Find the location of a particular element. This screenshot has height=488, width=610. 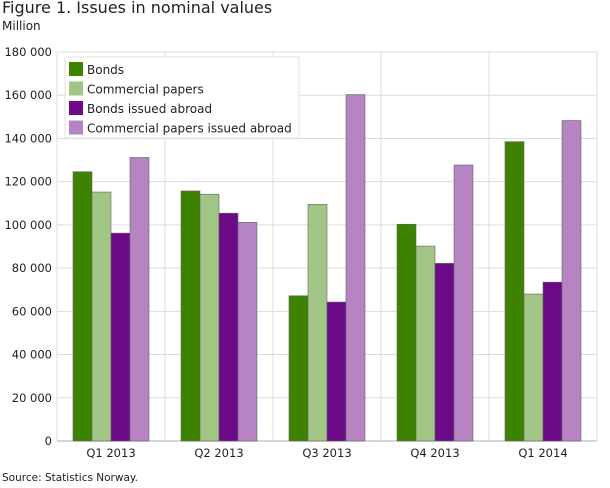

y-tick-label: 0 is located at coordinates (48, 441).